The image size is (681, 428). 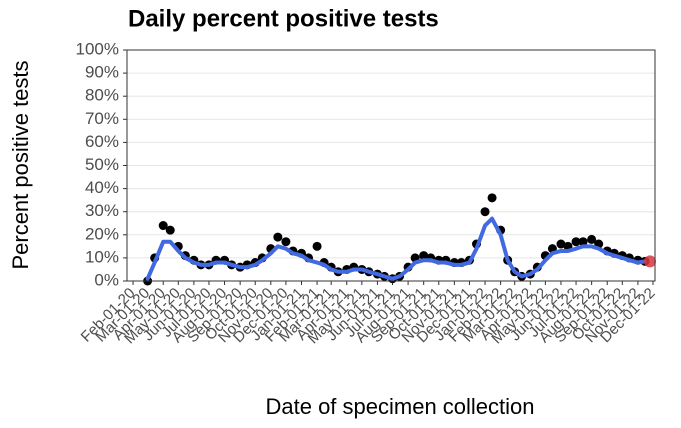 What do you see at coordinates (102, 72) in the screenshot?
I see `y-tick-label: 90%` at bounding box center [102, 72].